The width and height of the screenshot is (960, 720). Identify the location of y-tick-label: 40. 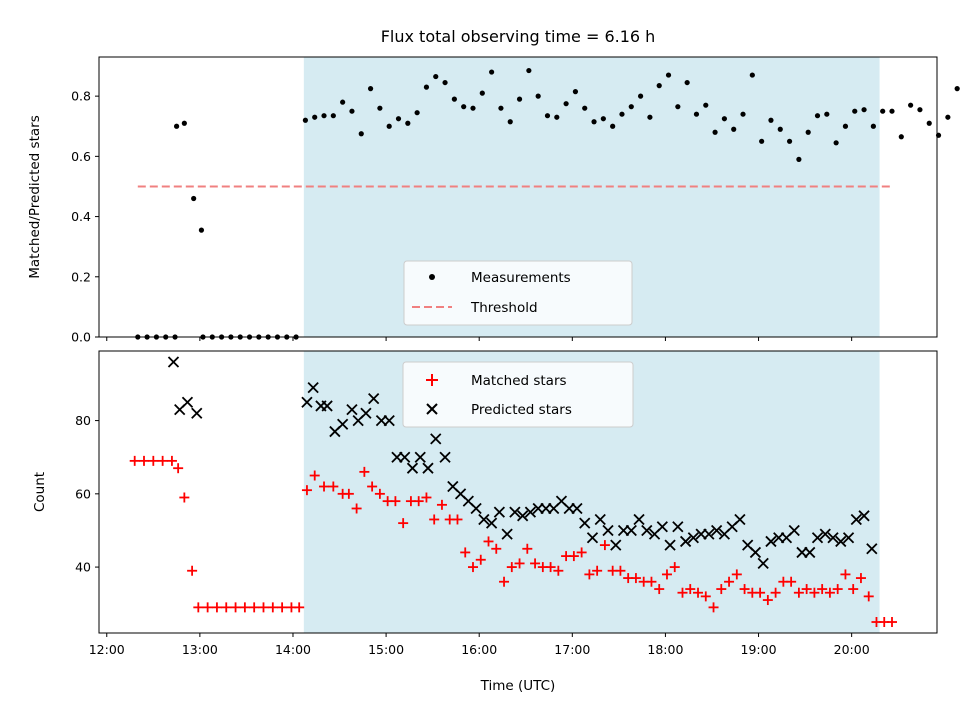
(83, 567).